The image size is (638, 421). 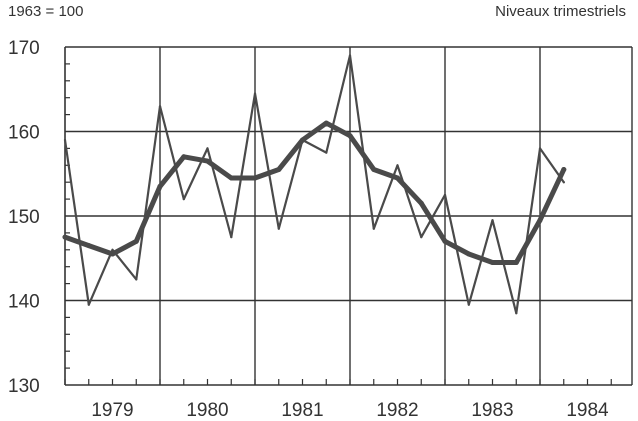 What do you see at coordinates (24, 133) in the screenshot?
I see `y-tick-label-160: 160` at bounding box center [24, 133].